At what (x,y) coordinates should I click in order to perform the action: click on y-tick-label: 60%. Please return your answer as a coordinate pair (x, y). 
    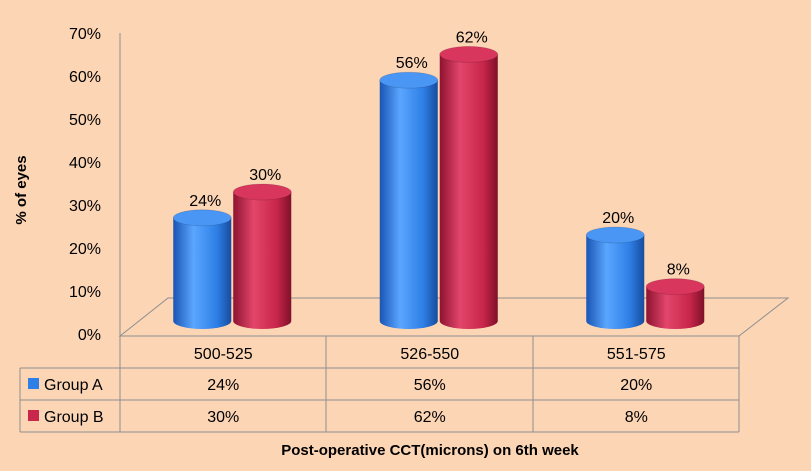
    Looking at the image, I should click on (85, 77).